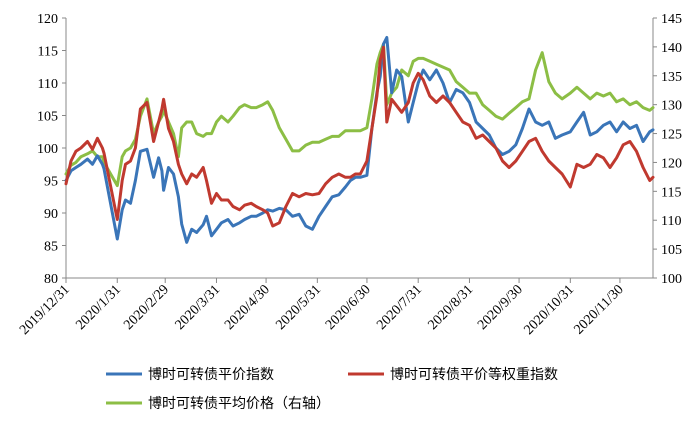 The width and height of the screenshot is (700, 424). What do you see at coordinates (671, 163) in the screenshot?
I see `right-tick-label: 120` at bounding box center [671, 163].